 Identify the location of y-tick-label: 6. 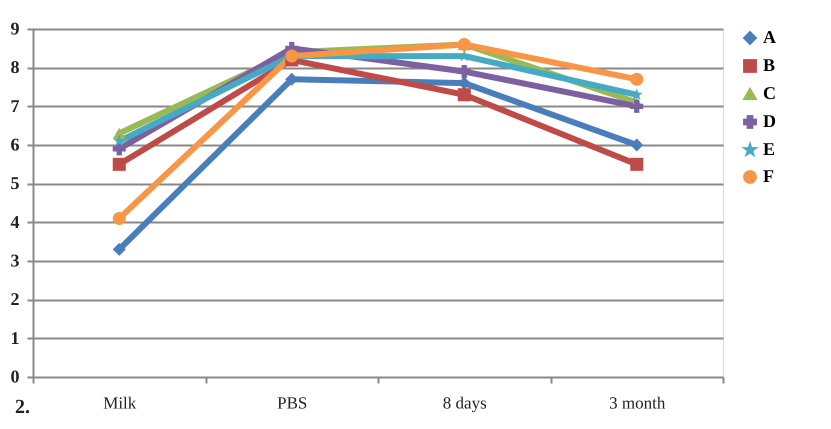
(15, 144).